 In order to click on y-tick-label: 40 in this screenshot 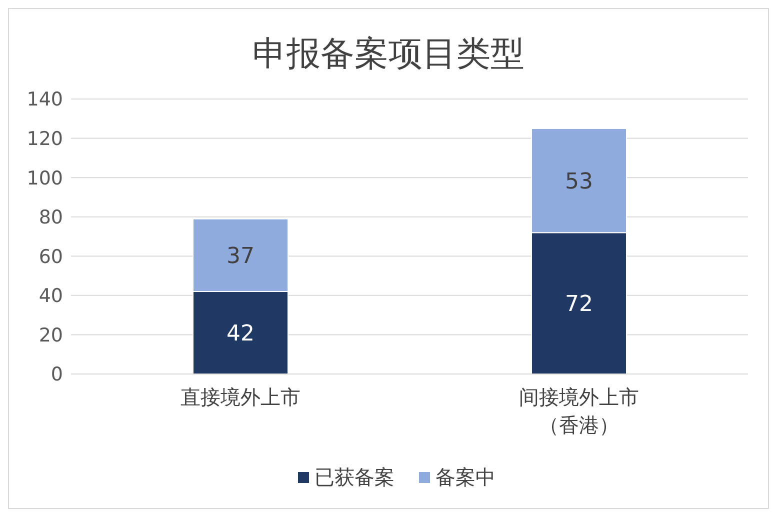, I will do `click(50, 296)`.